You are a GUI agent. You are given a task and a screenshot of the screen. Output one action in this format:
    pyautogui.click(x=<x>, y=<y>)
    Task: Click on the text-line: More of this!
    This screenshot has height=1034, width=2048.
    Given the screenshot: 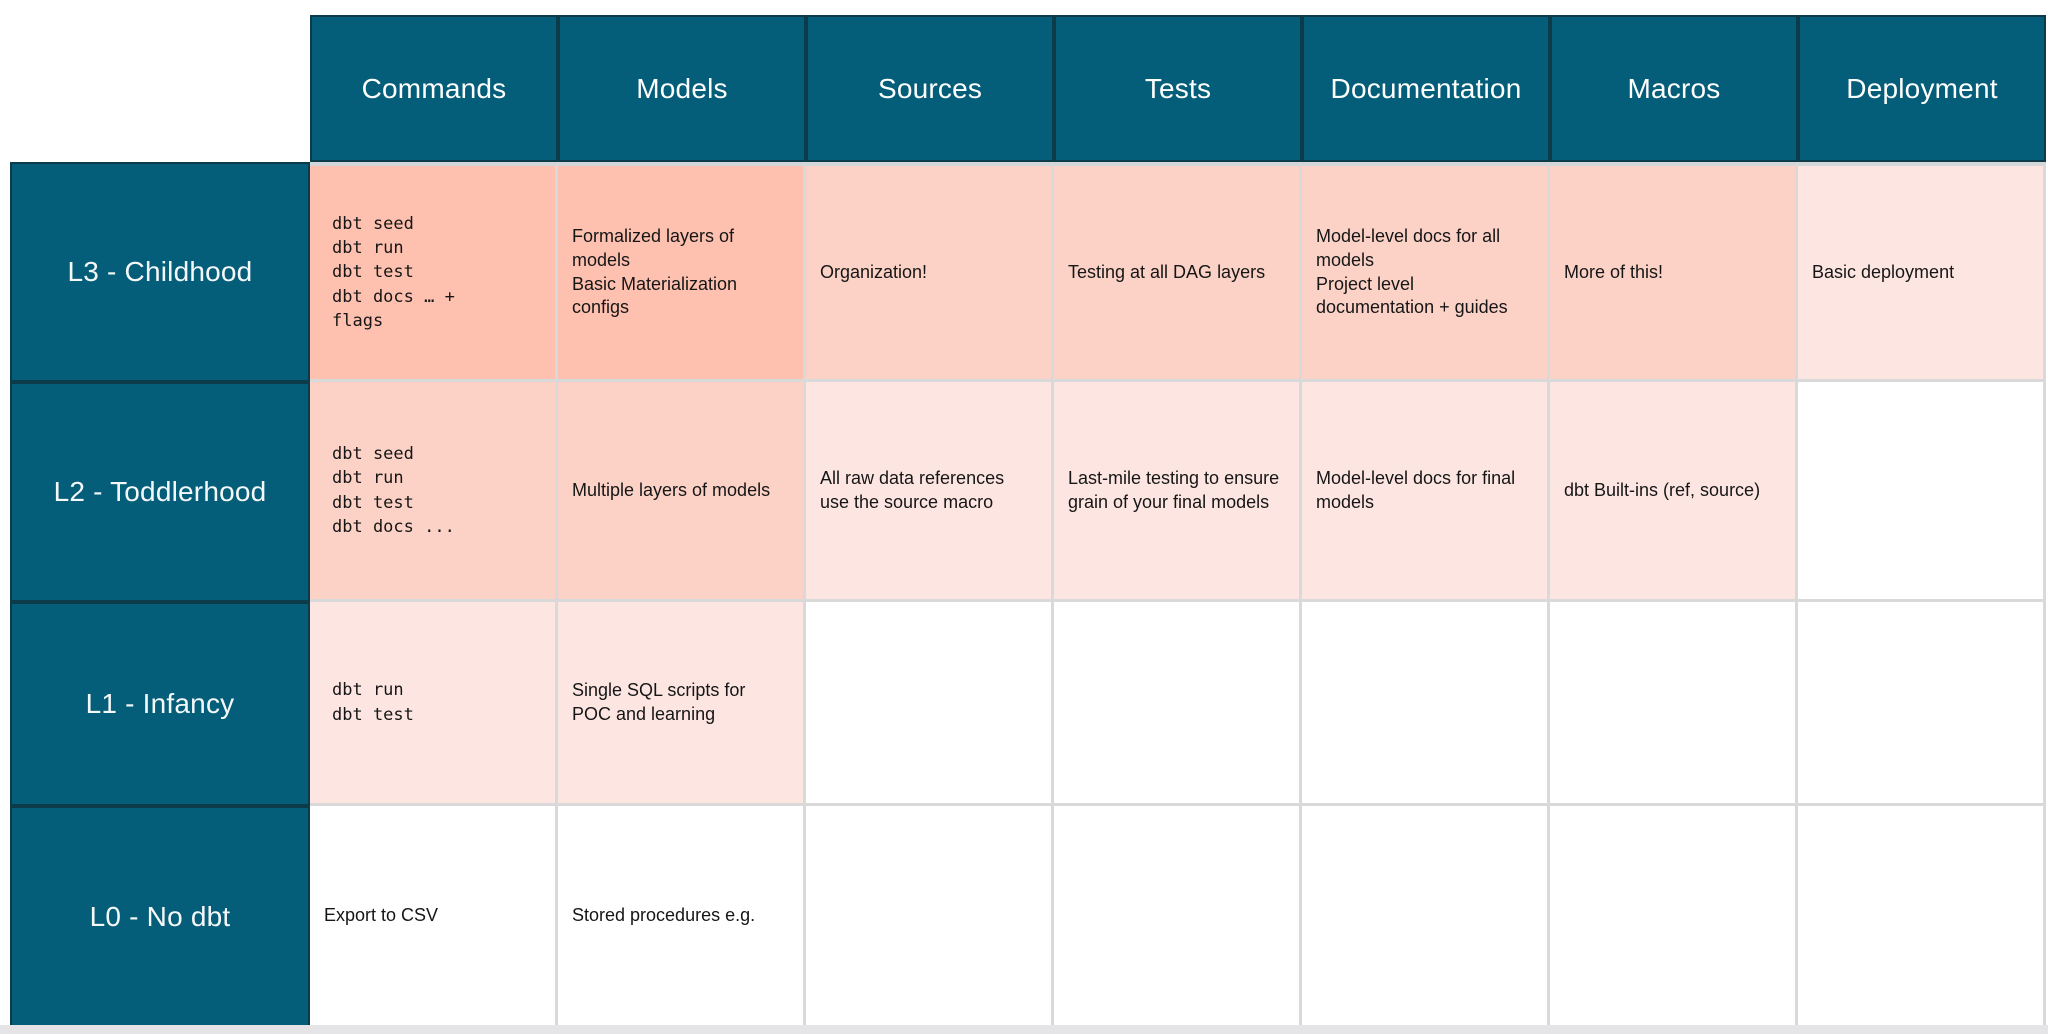 What is the action you would take?
    pyautogui.click(x=1614, y=271)
    